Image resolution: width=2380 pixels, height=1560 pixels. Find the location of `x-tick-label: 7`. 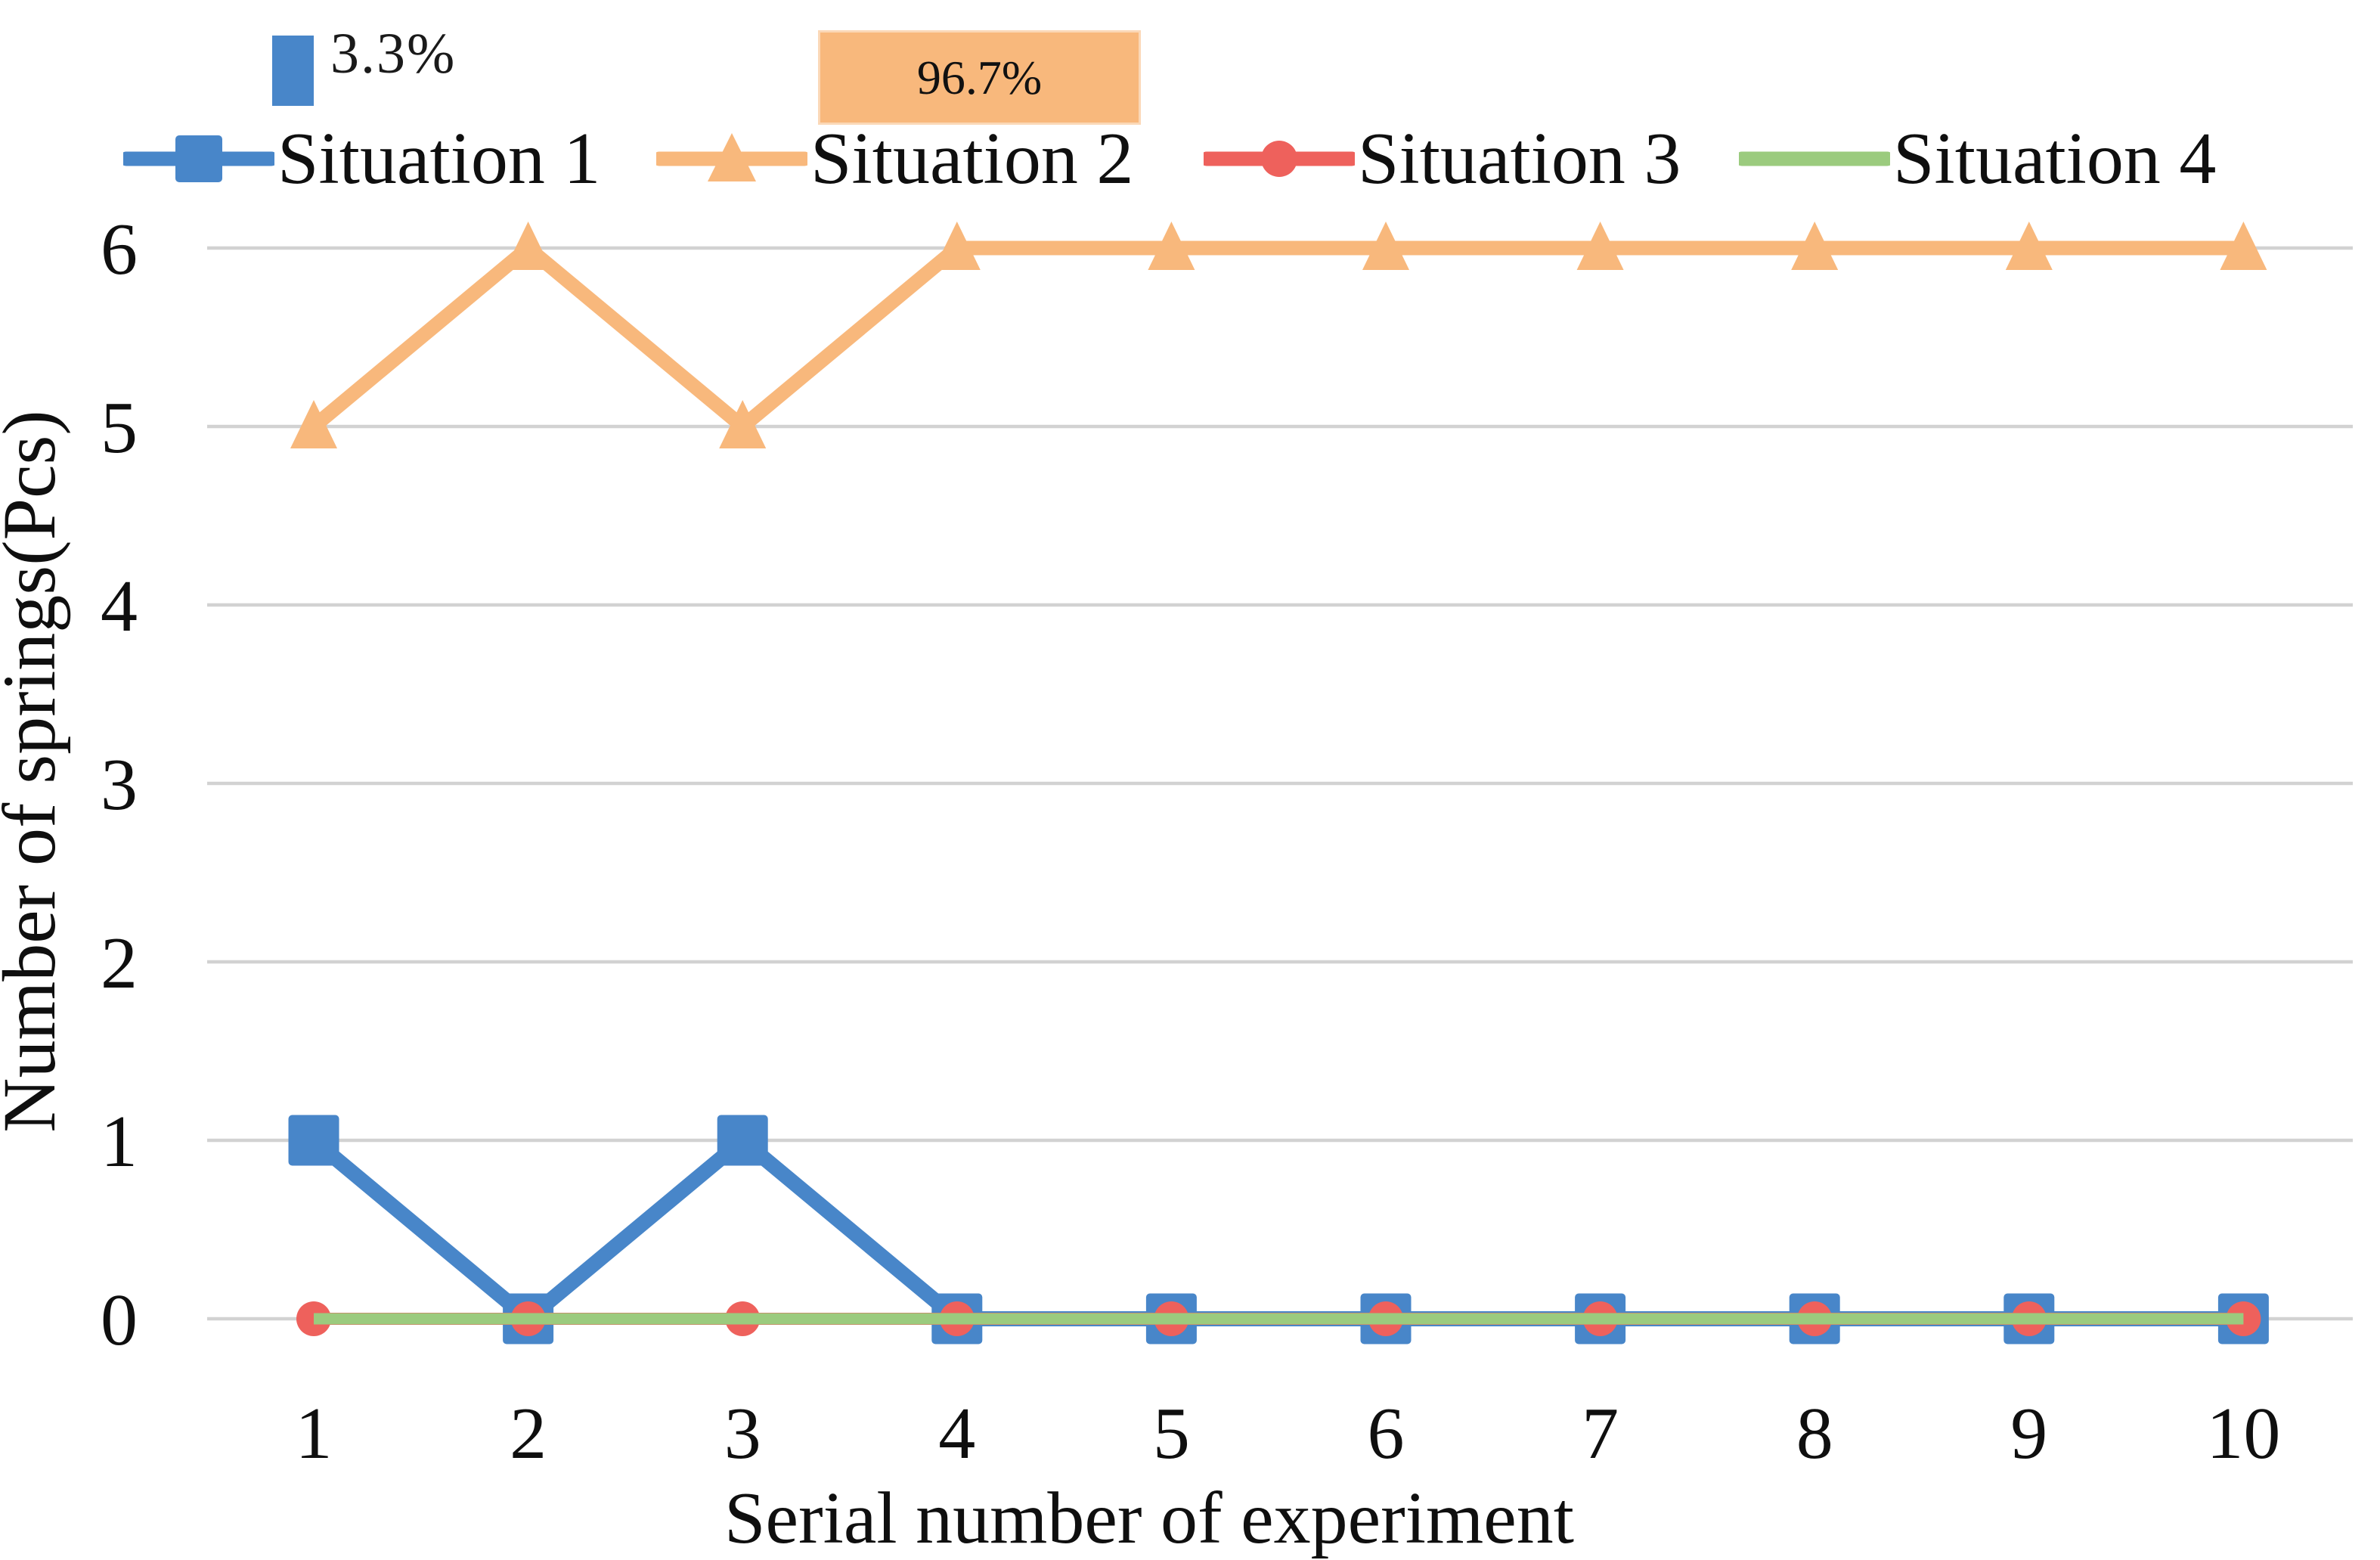

x-tick-label: 7 is located at coordinates (1600, 1434).